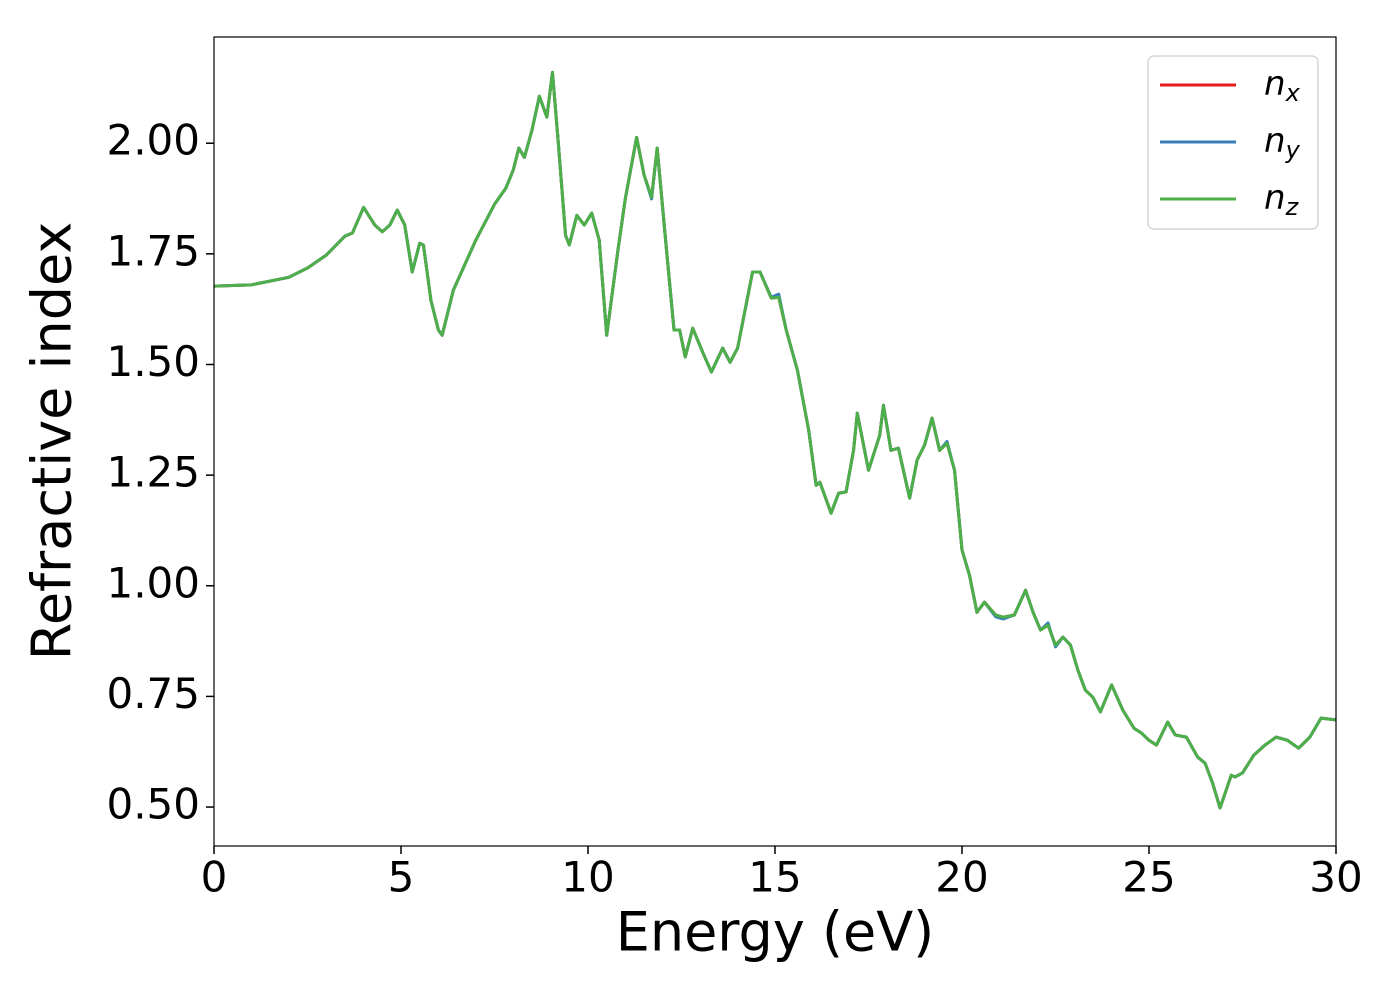 The height and width of the screenshot is (1000, 1400). I want to click on y-axis-label: Refractive index, so click(52, 441).